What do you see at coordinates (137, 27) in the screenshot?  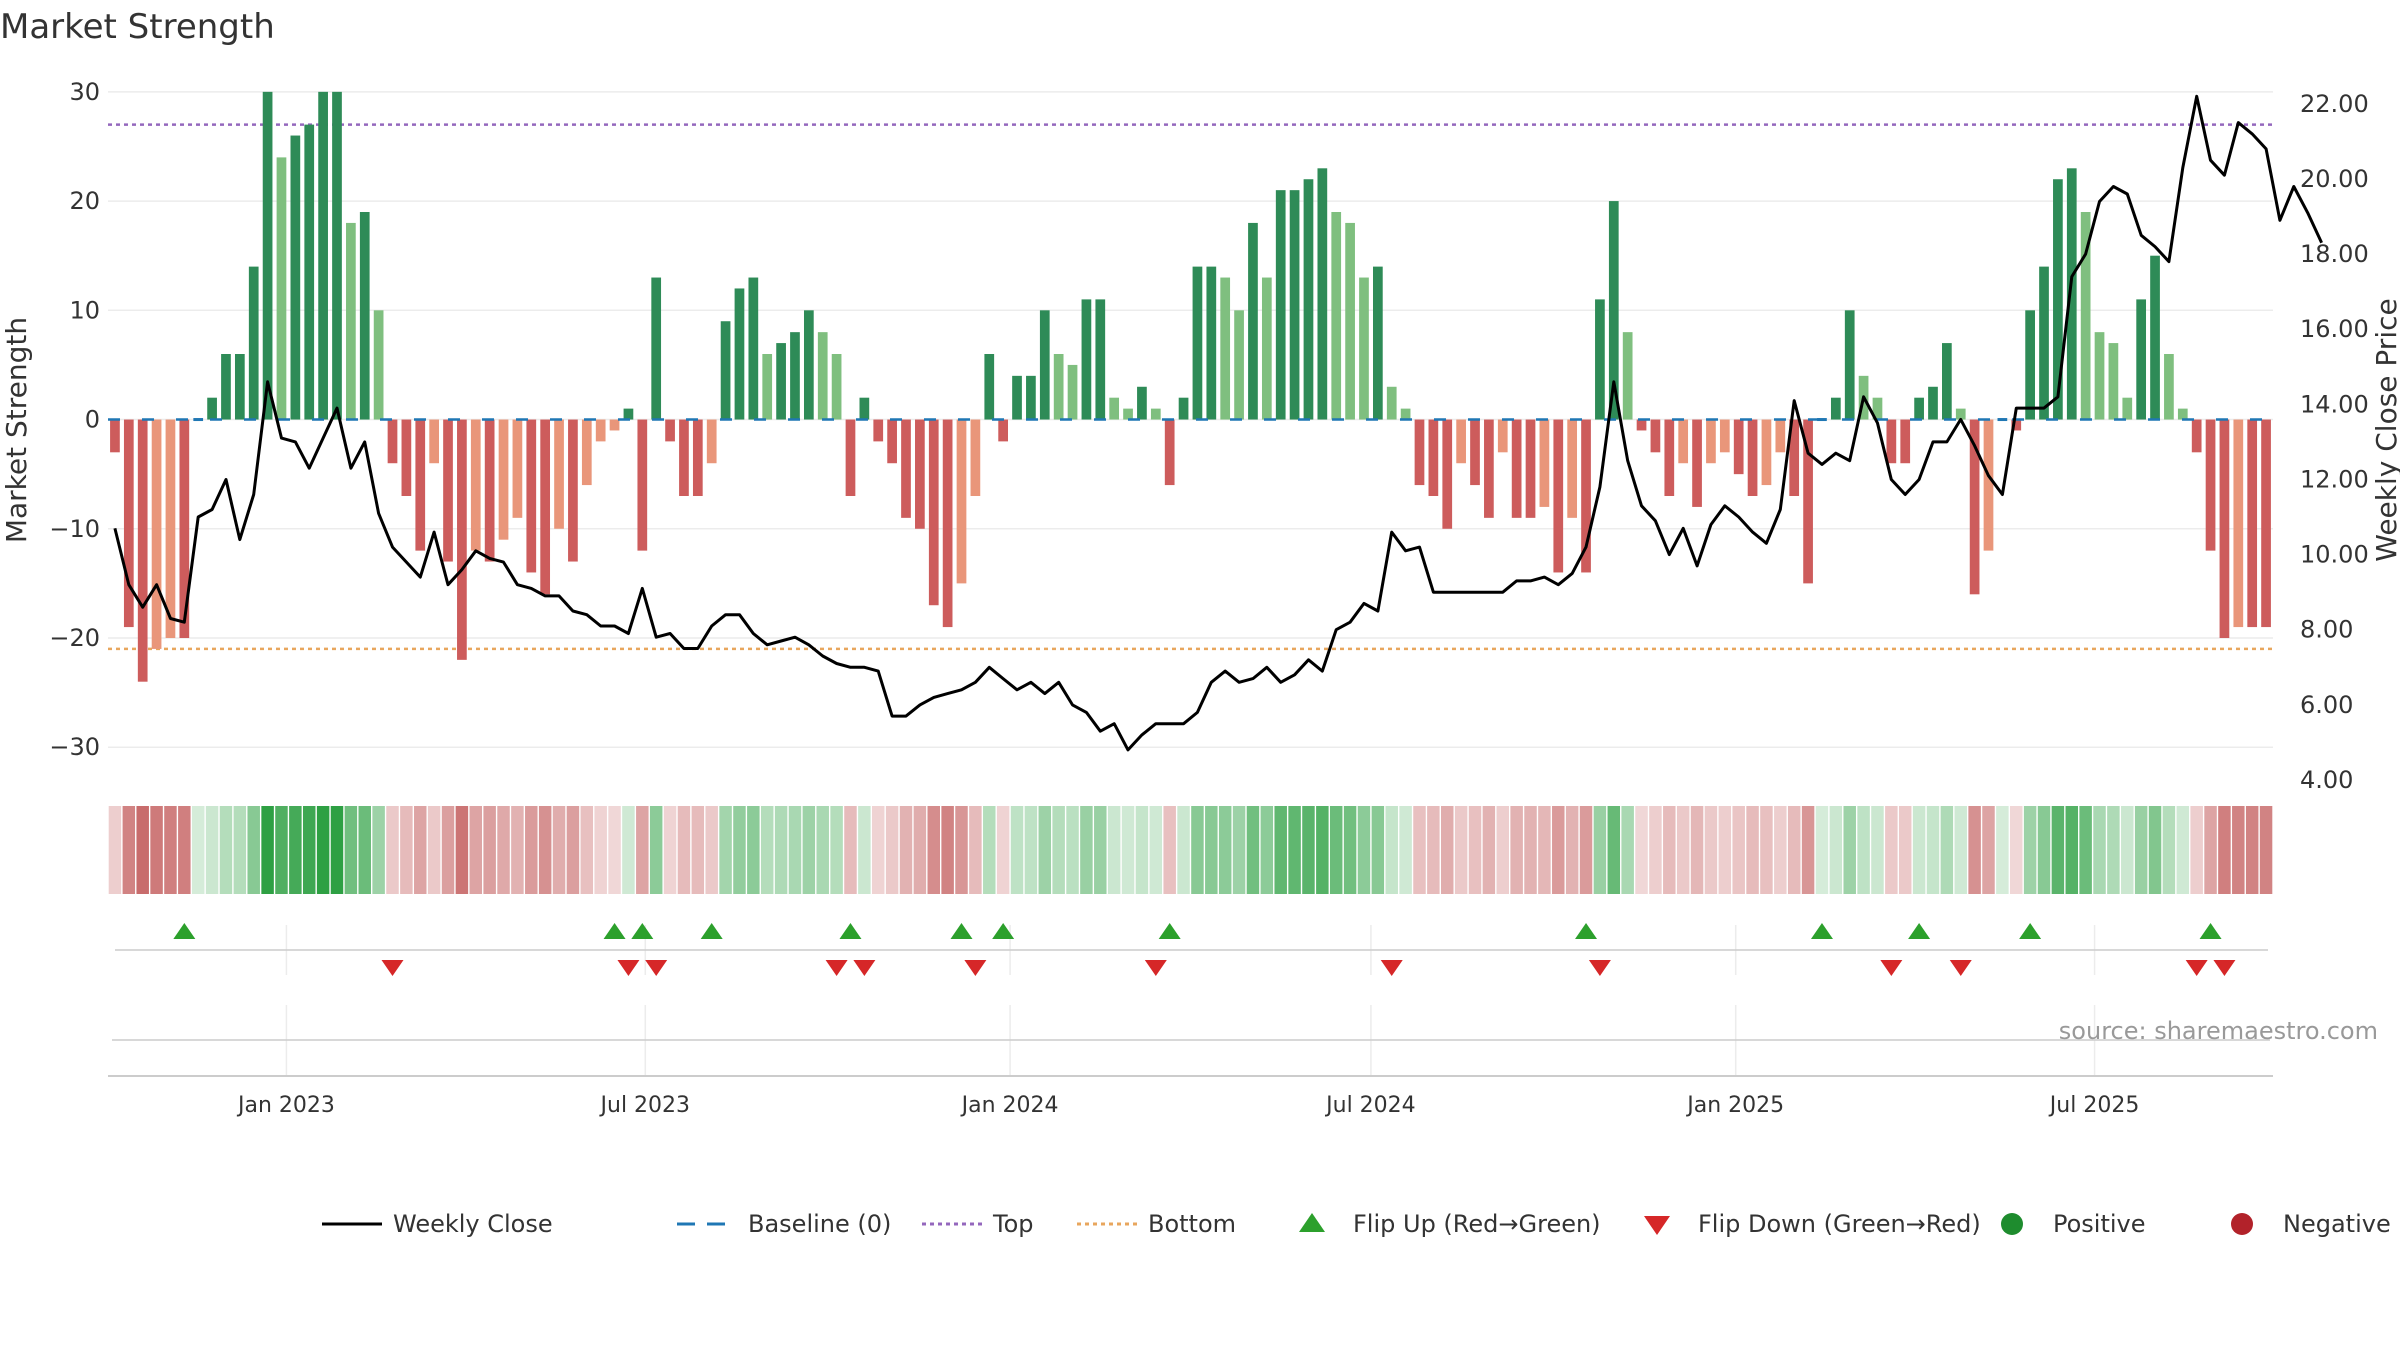 I see `chart-title: Market Strength` at bounding box center [137, 27].